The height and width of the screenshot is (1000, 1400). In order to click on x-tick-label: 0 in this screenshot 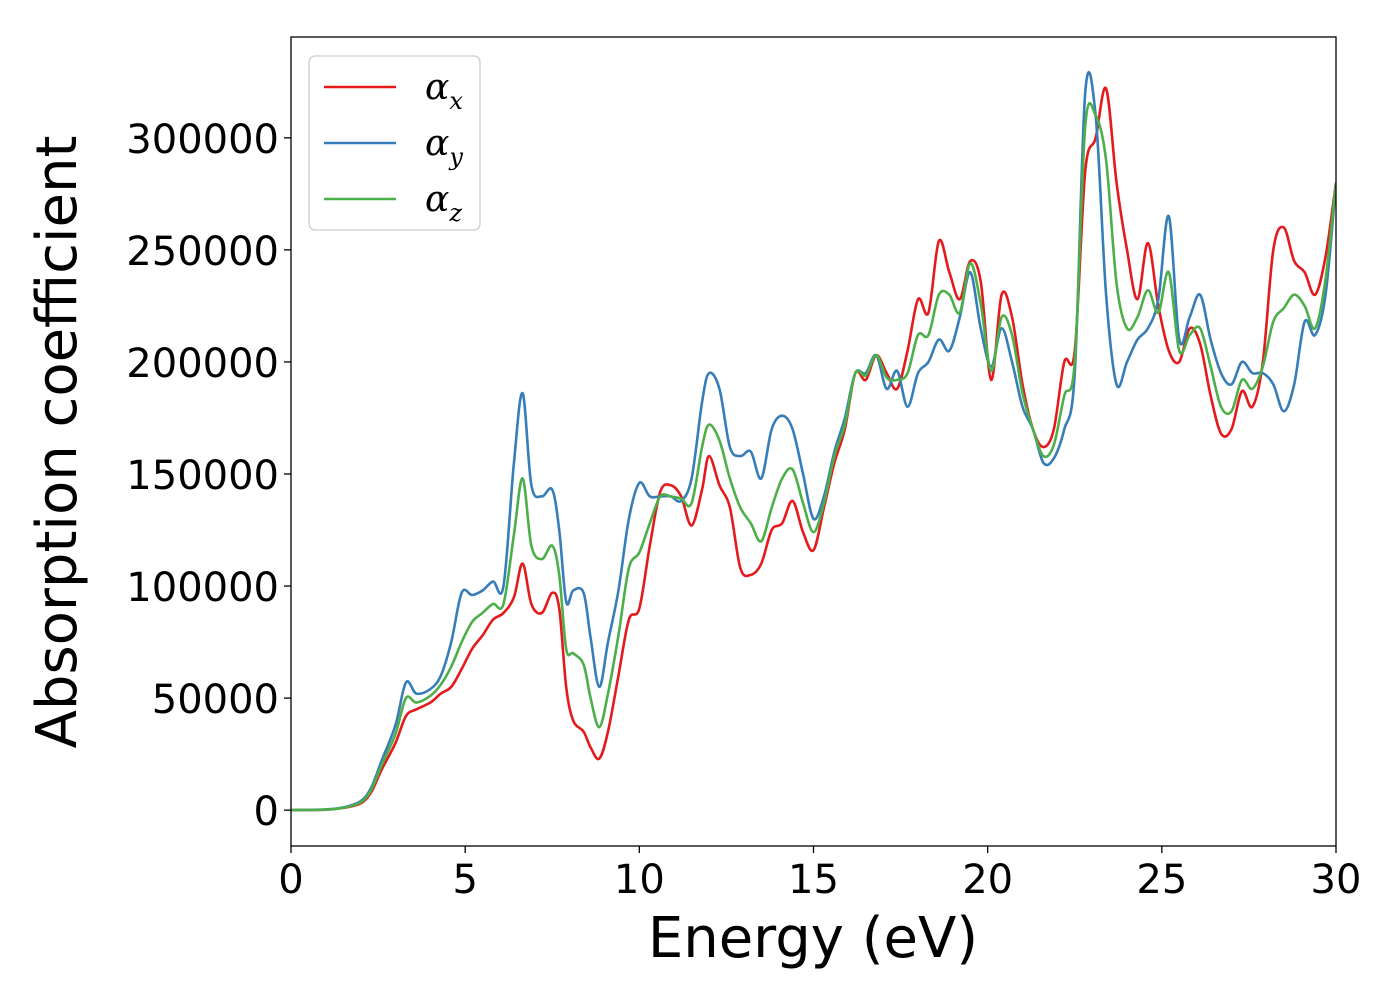, I will do `click(290, 880)`.